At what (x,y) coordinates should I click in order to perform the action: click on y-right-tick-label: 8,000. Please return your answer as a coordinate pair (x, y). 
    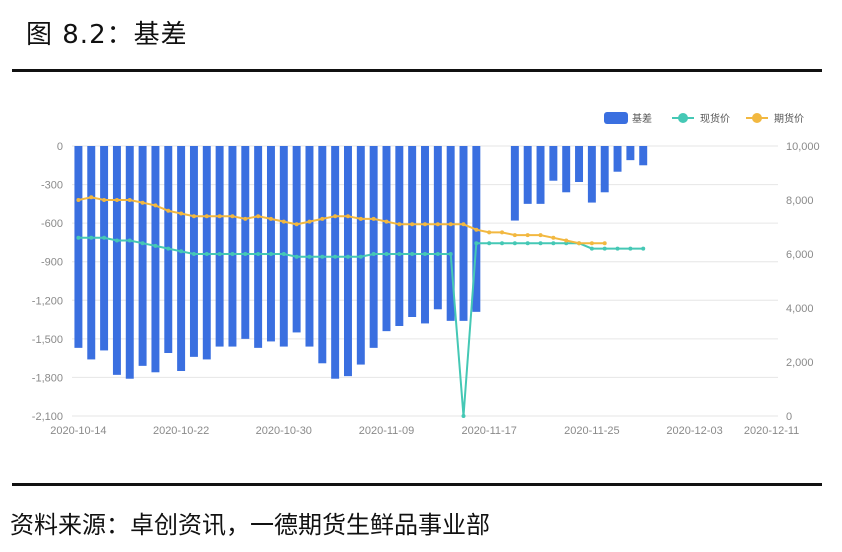
    Looking at the image, I should click on (800, 201).